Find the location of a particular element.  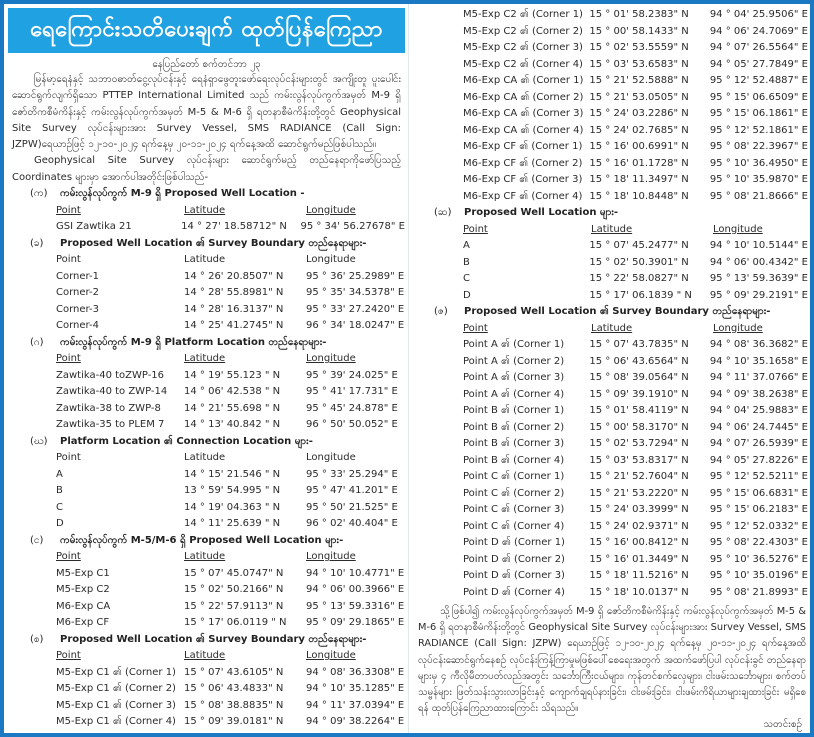

point-name: GSI Zawtika 21 is located at coordinates (94, 227).